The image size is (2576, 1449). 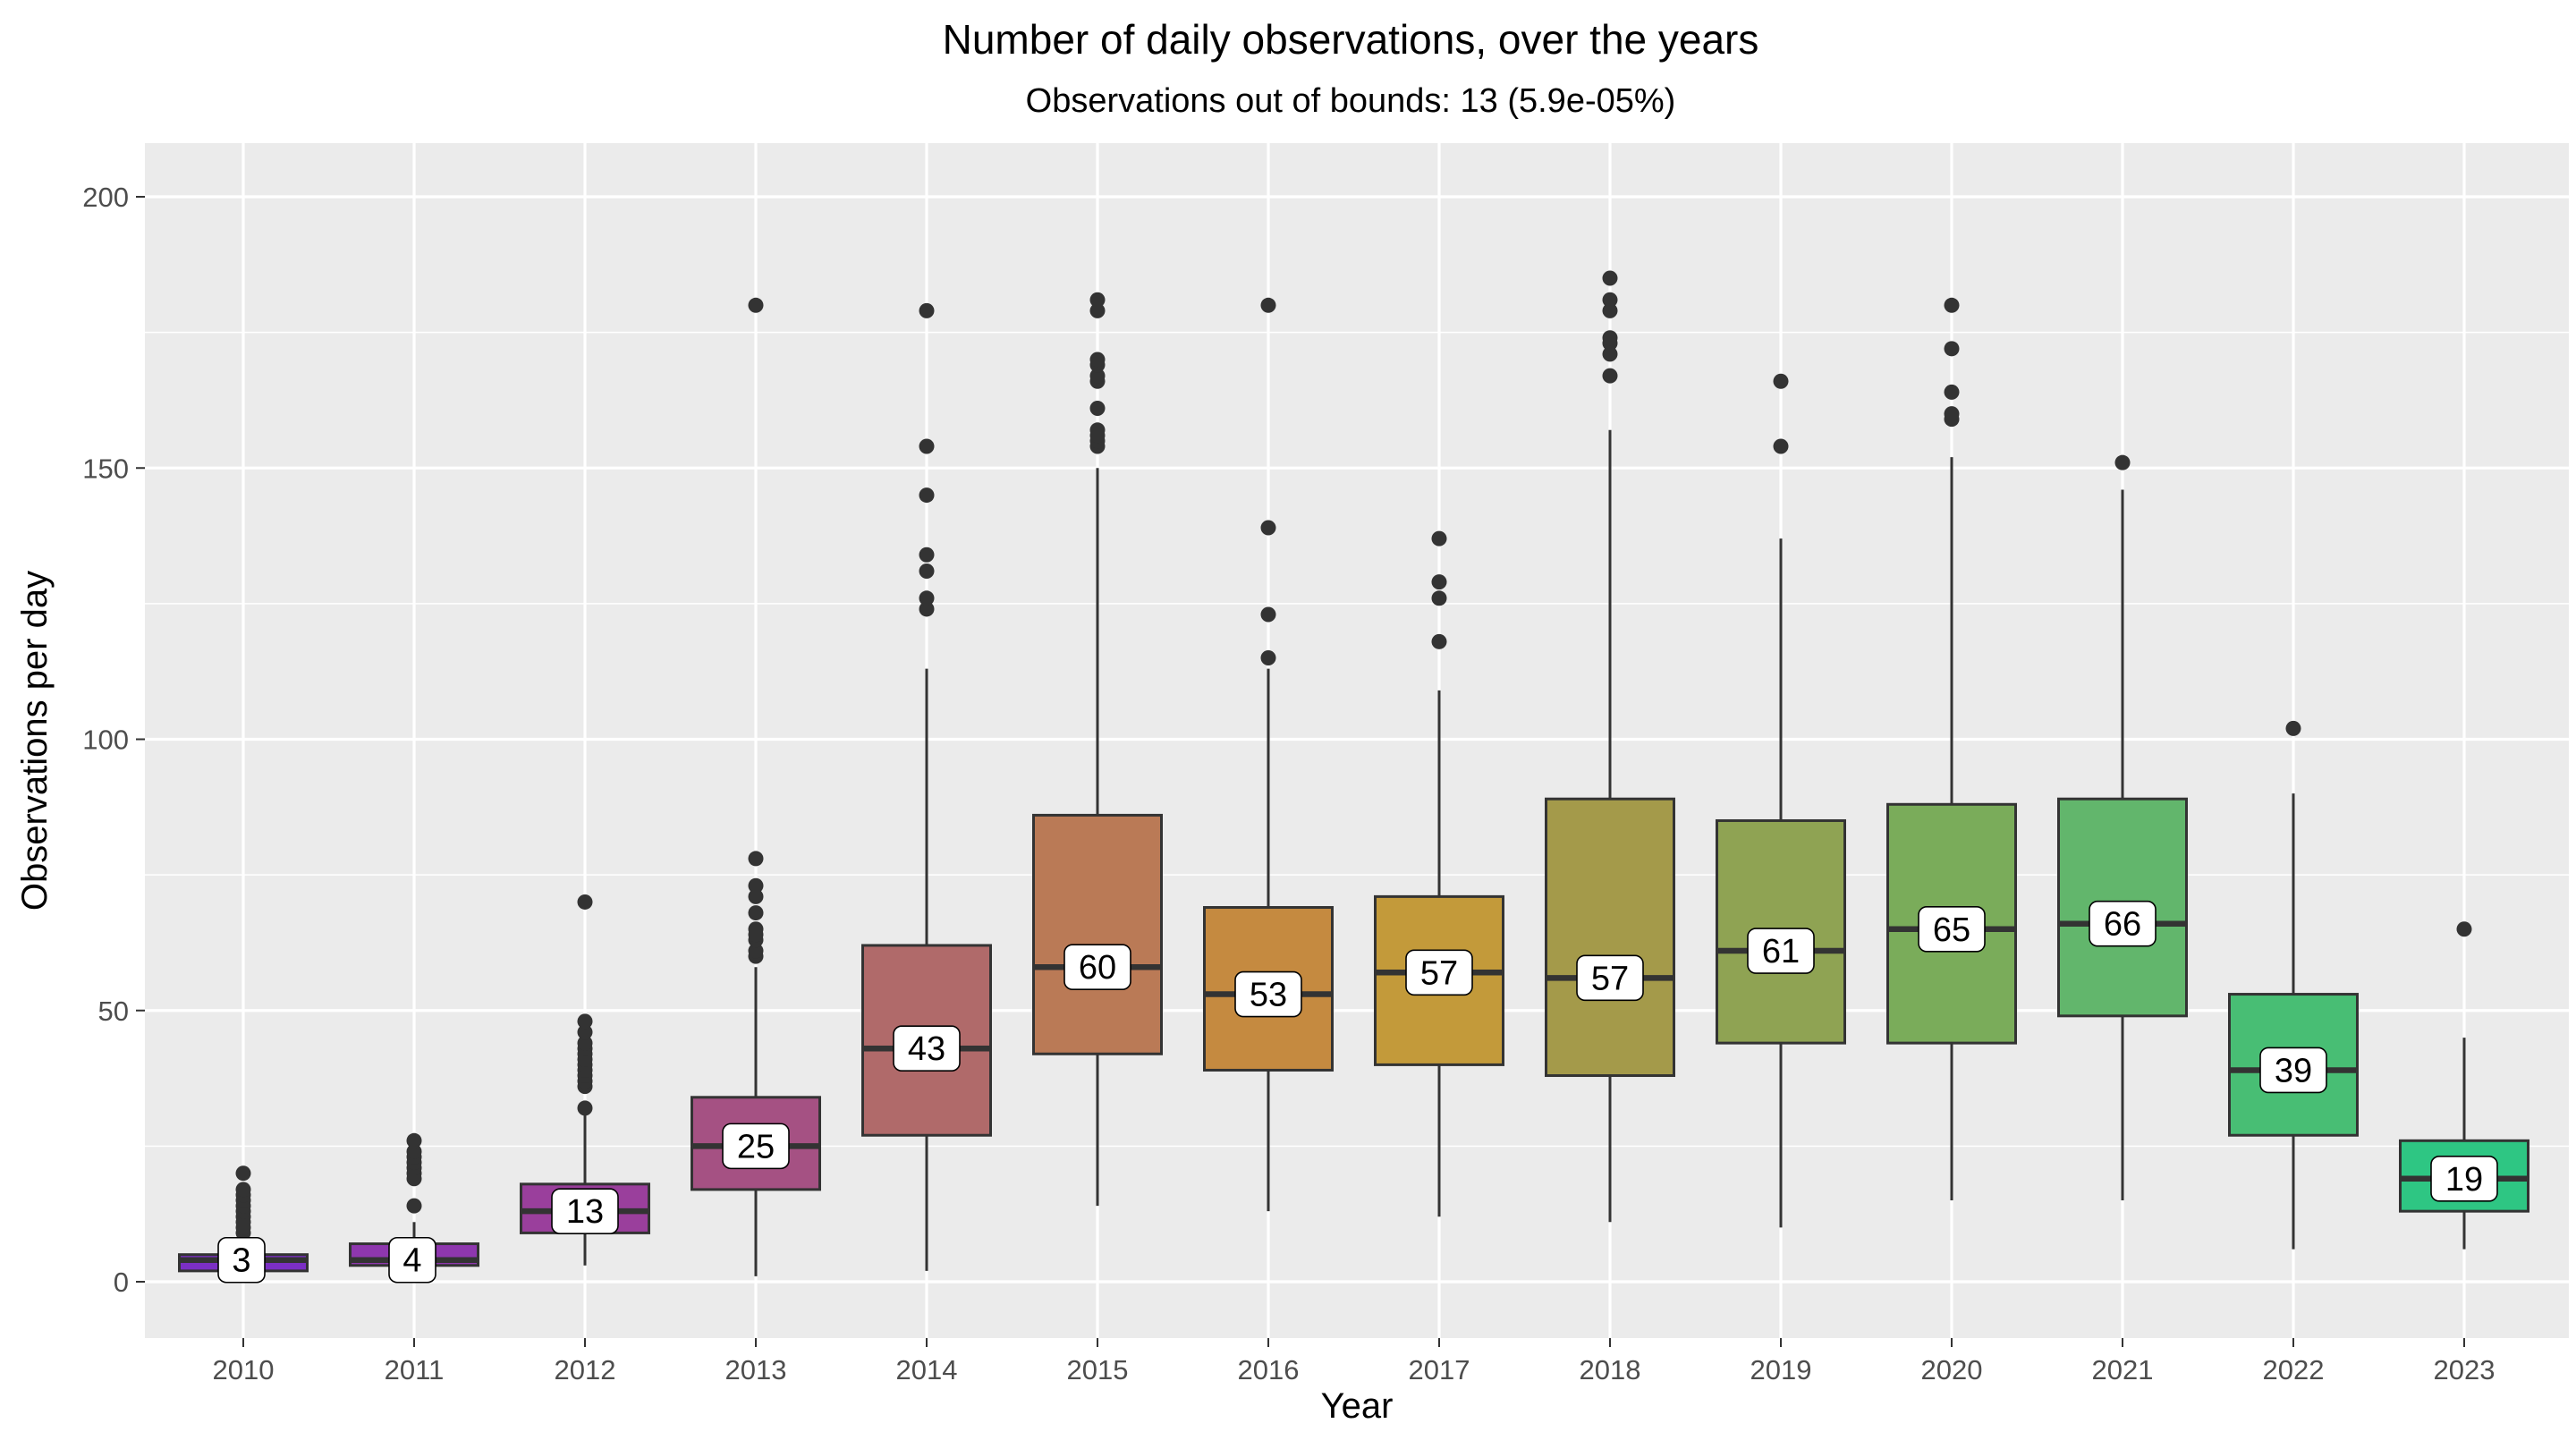 I want to click on x-tick-label: 2021, so click(x=2123, y=1369).